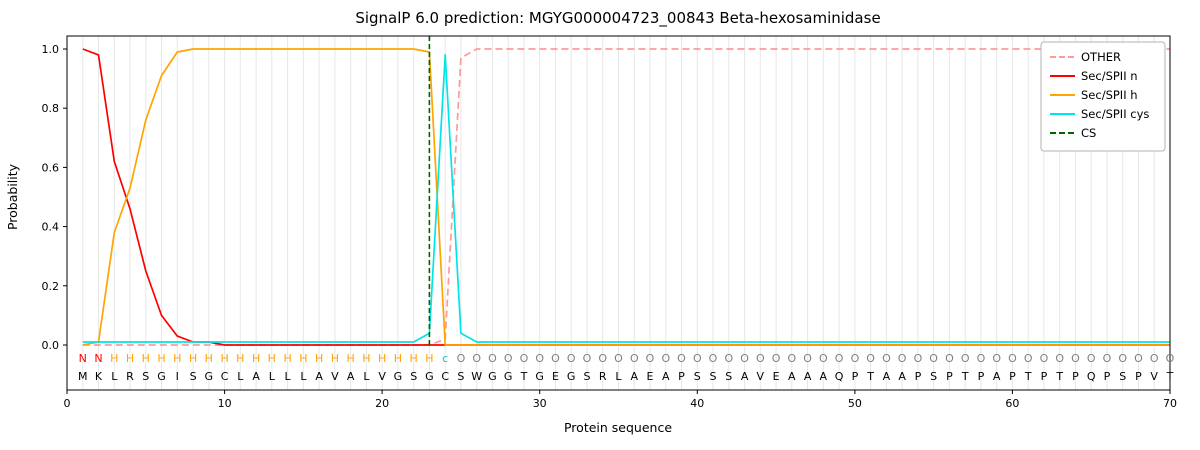 The image size is (1200, 450). I want to click on x-tick-label: 50, so click(855, 403).